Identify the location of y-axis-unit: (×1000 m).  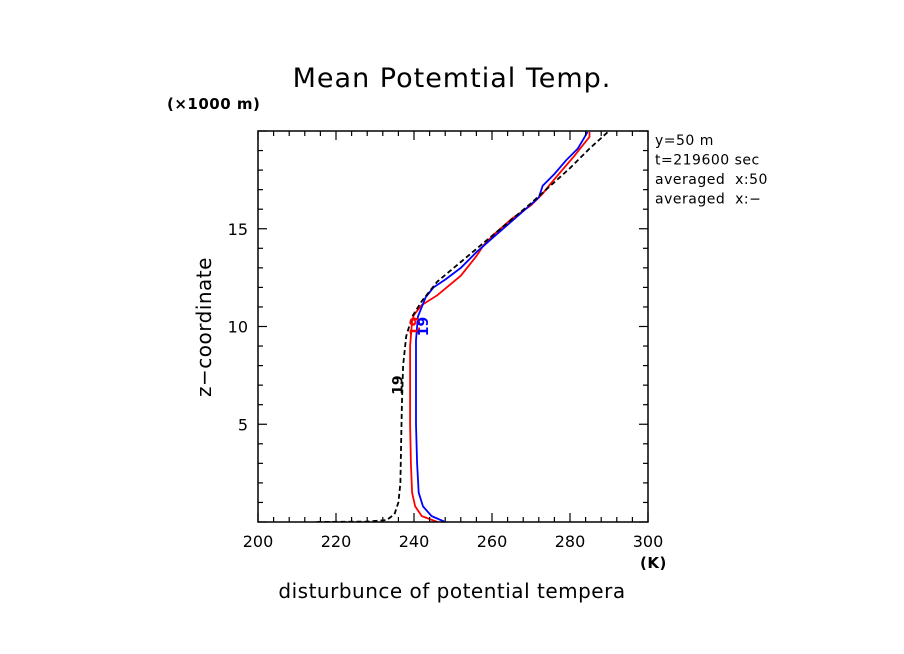
(213, 104).